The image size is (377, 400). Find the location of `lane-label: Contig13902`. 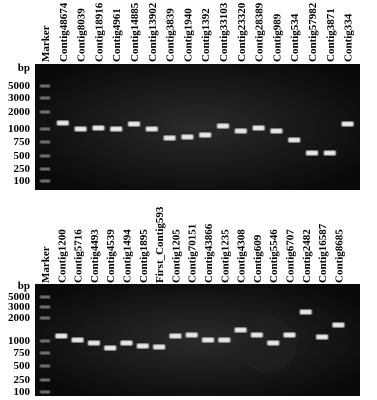

lane-label: Contig13902 is located at coordinates (153, 32).